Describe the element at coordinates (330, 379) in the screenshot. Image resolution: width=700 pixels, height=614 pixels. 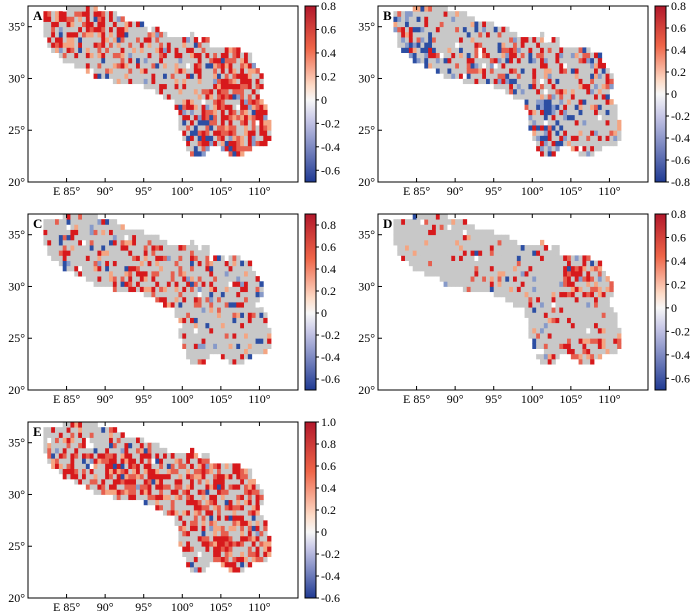
I see `colorbar-tick-label: -0.6` at that location.